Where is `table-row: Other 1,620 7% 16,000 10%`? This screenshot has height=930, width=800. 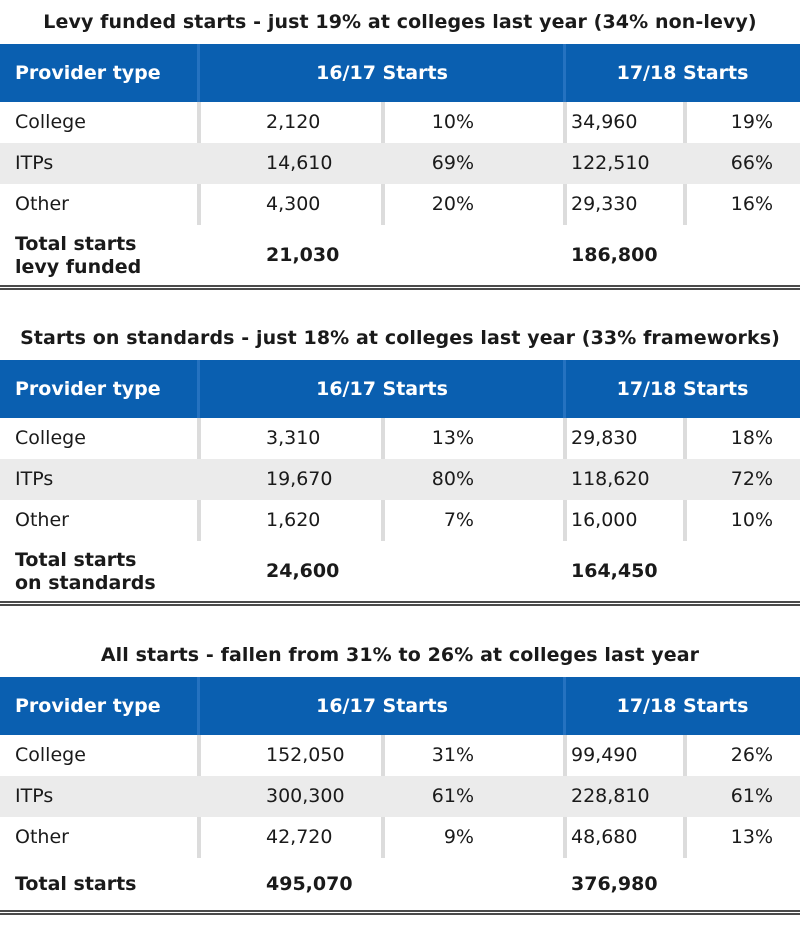 table-row: Other 1,620 7% 16,000 10% is located at coordinates (400, 520).